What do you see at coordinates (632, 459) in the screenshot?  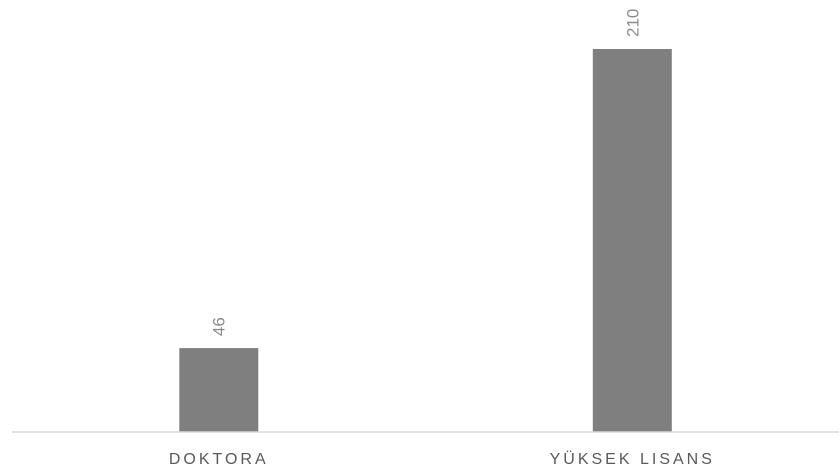 I see `category-label-2: YÜKSEK LISANS` at bounding box center [632, 459].